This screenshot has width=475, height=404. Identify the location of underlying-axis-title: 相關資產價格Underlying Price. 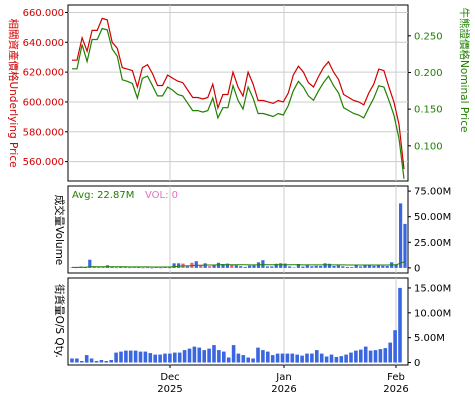
(13, 92).